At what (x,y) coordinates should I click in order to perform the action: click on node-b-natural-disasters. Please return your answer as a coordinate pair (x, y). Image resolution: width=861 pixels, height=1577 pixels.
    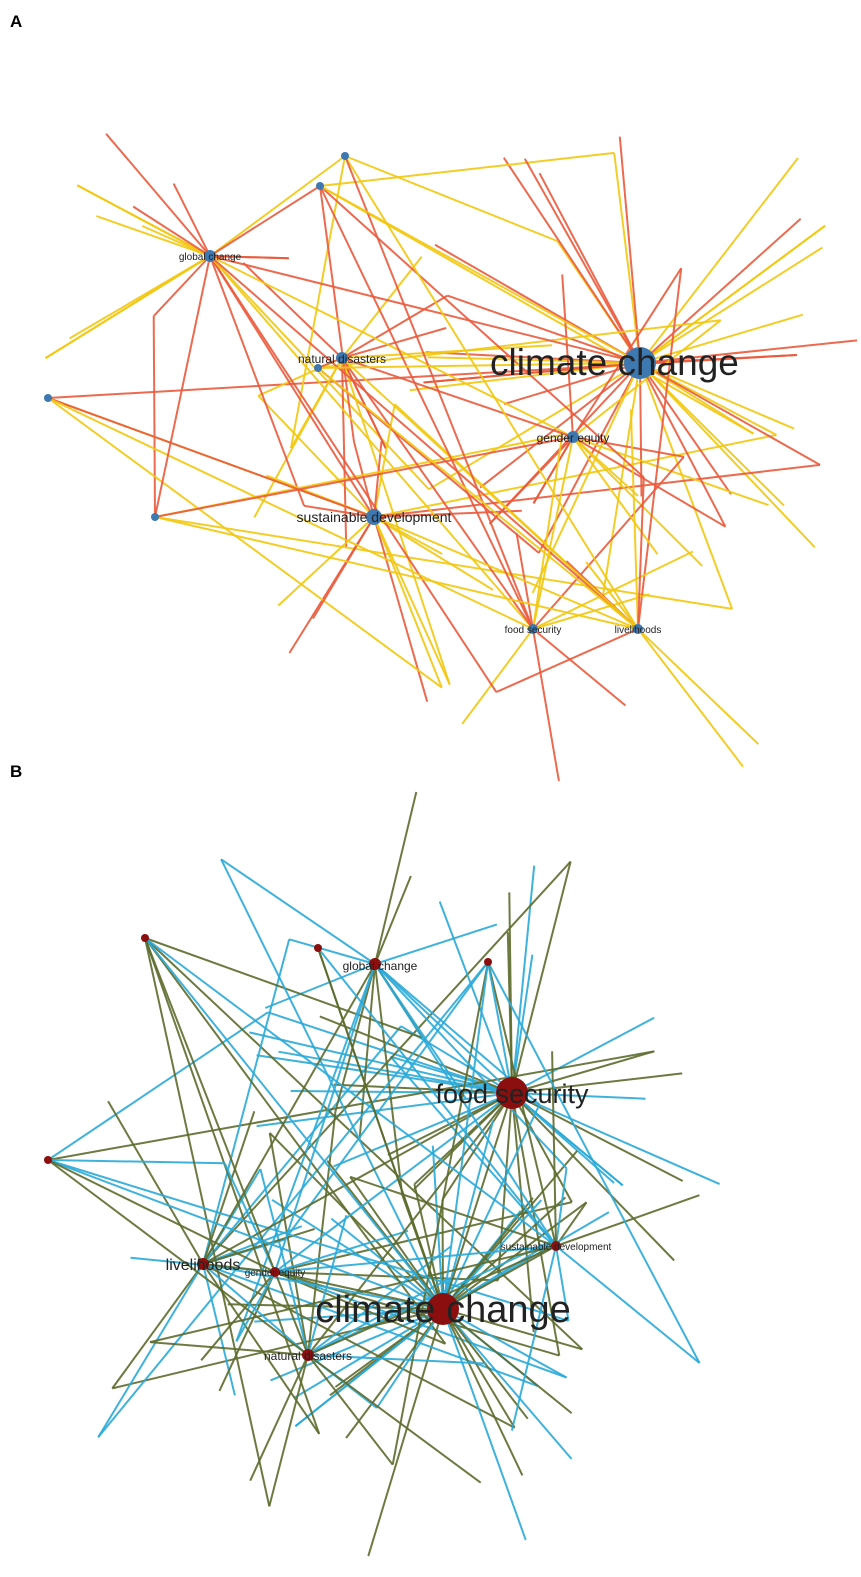
    Looking at the image, I should click on (308, 1355).